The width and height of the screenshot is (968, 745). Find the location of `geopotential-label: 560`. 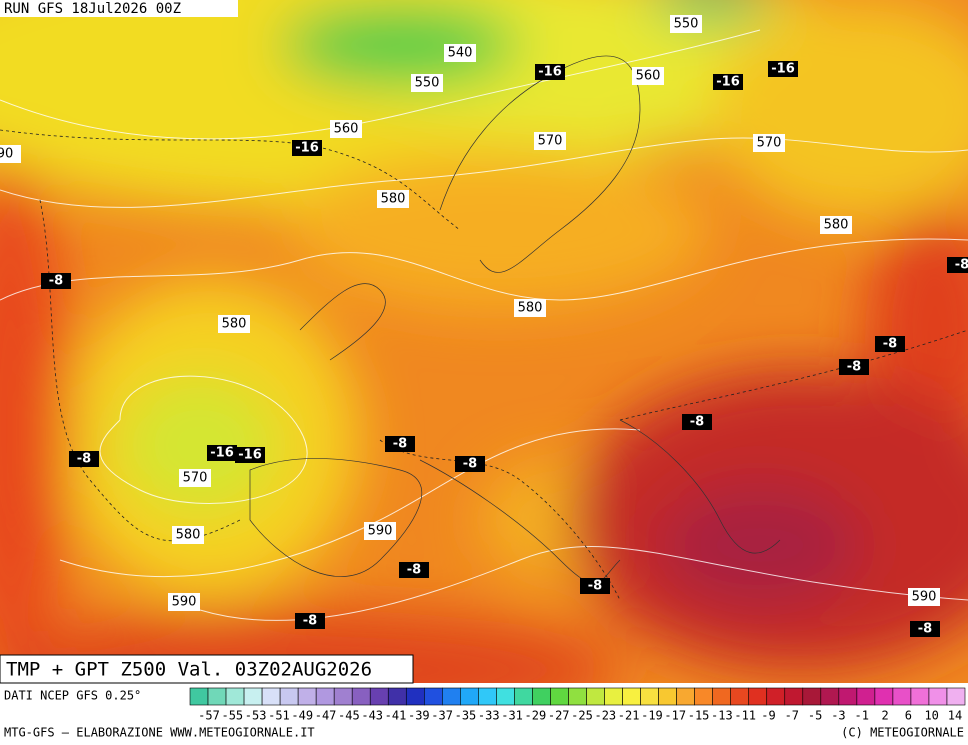

geopotential-label: 560 is located at coordinates (346, 129).